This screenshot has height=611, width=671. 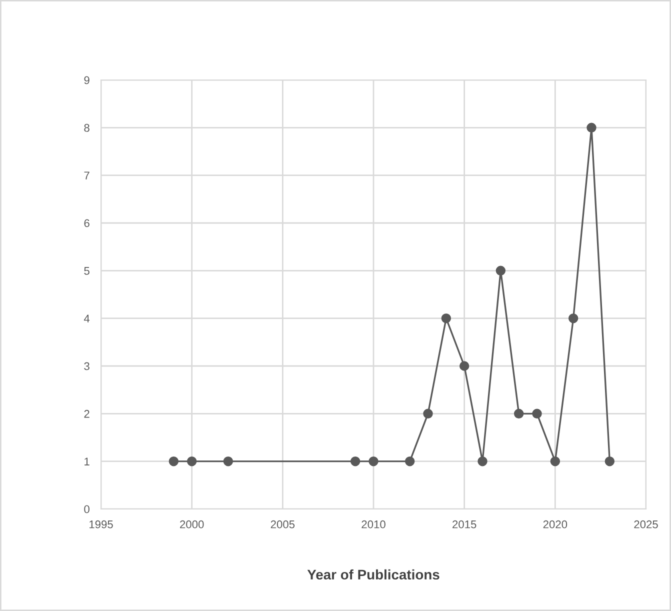 I want to click on y-tick-label: 2, so click(x=87, y=414).